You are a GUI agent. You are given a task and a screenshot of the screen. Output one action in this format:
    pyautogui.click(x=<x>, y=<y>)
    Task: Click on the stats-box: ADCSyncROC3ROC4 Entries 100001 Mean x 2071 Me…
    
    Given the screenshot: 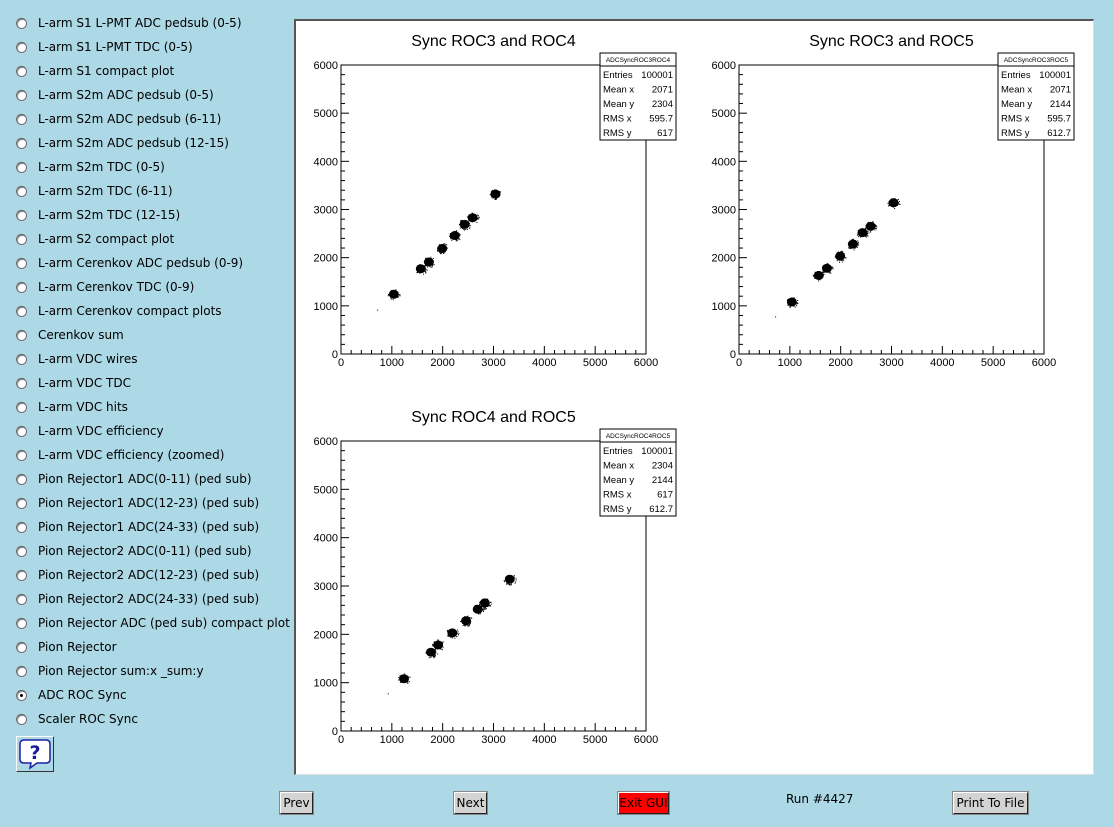 What is the action you would take?
    pyautogui.click(x=638, y=96)
    